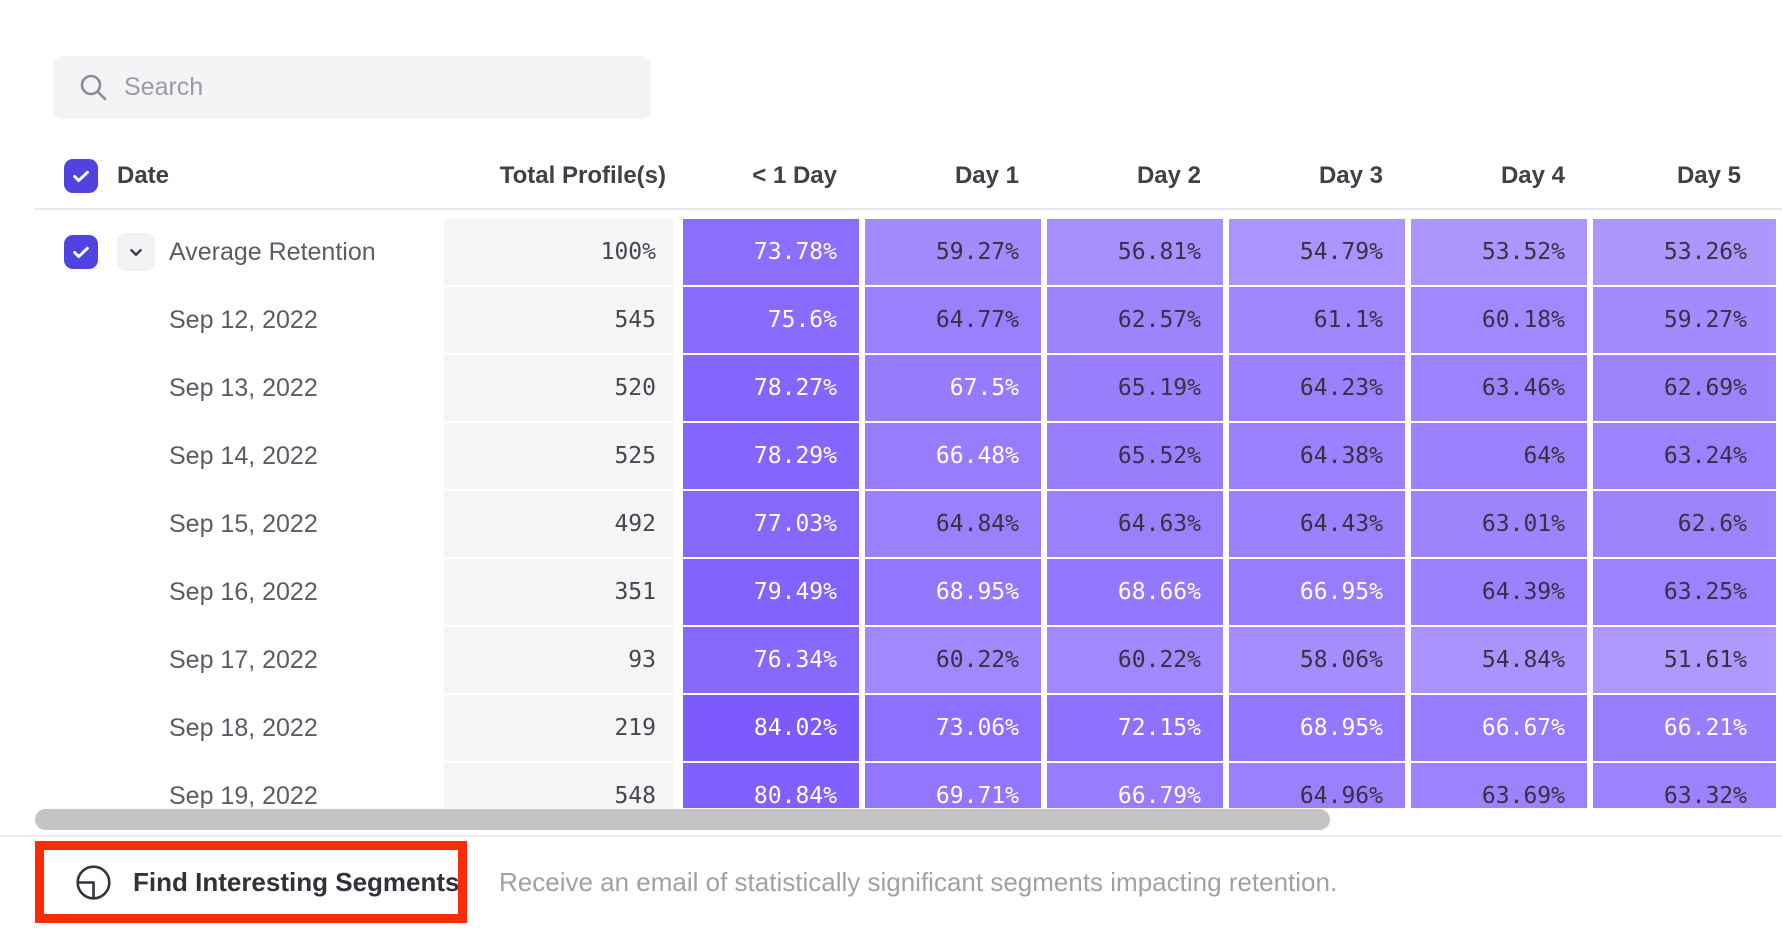  What do you see at coordinates (1502, 456) in the screenshot?
I see `retention-heatmap-cell: 64%` at bounding box center [1502, 456].